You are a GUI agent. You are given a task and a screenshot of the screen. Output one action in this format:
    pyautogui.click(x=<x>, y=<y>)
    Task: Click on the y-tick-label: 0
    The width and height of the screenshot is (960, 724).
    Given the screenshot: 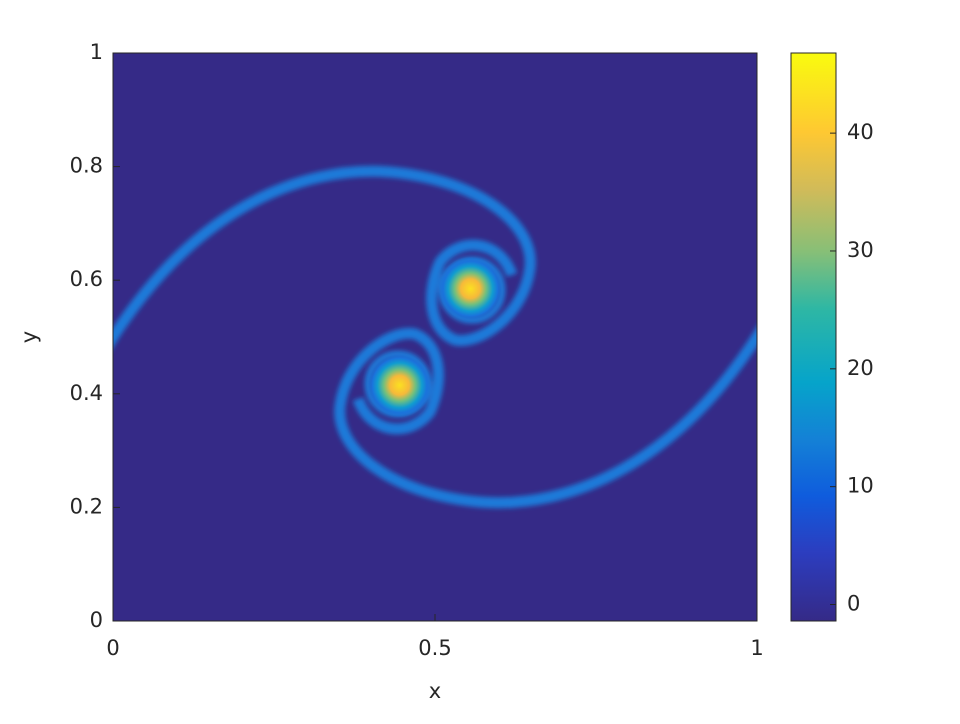 What is the action you would take?
    pyautogui.click(x=96, y=620)
    